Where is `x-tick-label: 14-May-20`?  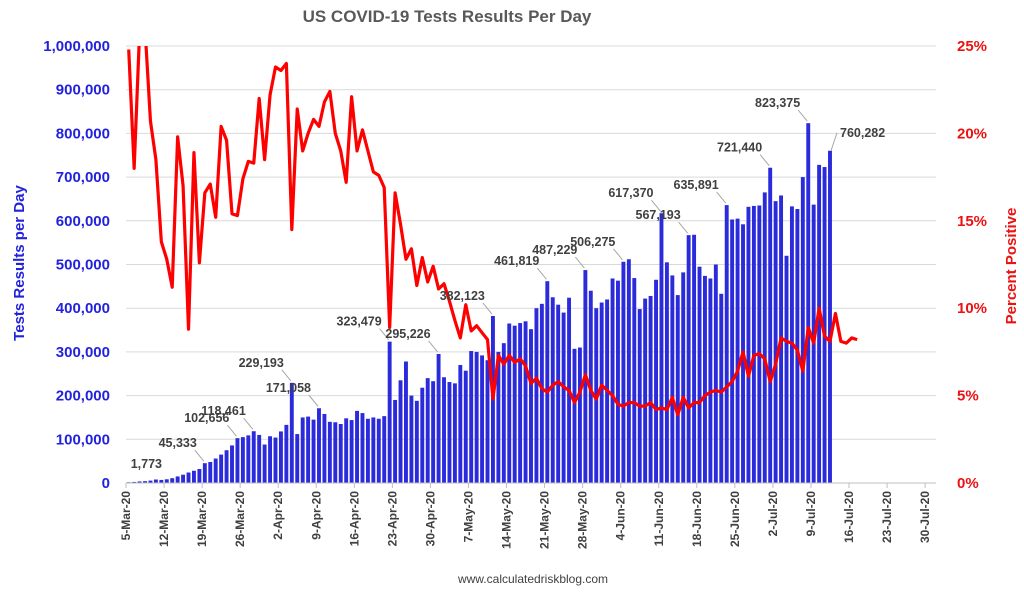
x-tick-label: 14-May-20 is located at coordinates (507, 520).